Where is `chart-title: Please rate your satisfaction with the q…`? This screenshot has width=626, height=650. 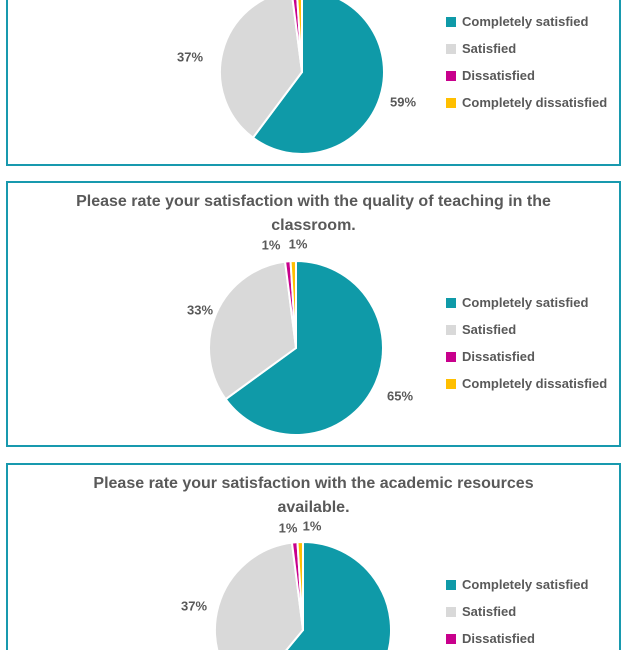
chart-title: Please rate your satisfaction with the q… is located at coordinates (313, 214).